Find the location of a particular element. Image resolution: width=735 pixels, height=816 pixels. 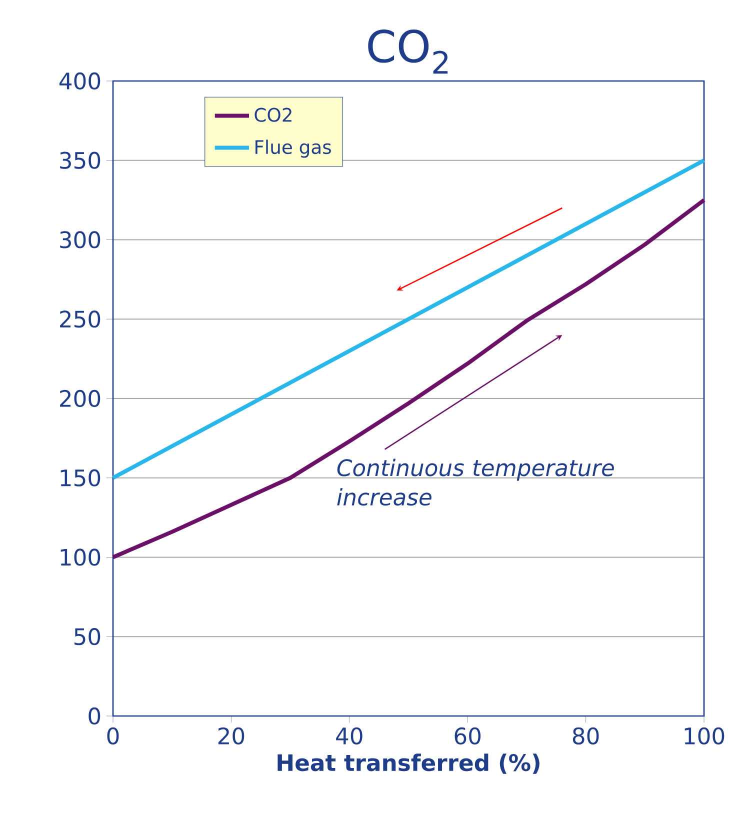

y-tick-label: 50 is located at coordinates (87, 637).